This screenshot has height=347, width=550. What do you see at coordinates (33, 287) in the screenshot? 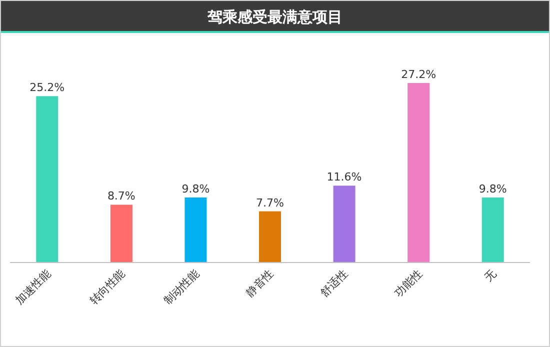
I see `x-tick-label: 加速性能` at bounding box center [33, 287].